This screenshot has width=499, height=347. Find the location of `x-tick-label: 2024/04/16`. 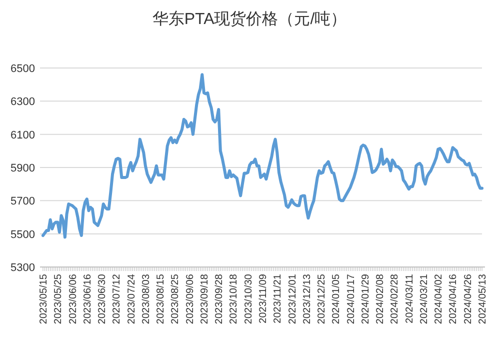

x-tick-label: 2024/04/16 is located at coordinates (454, 299).